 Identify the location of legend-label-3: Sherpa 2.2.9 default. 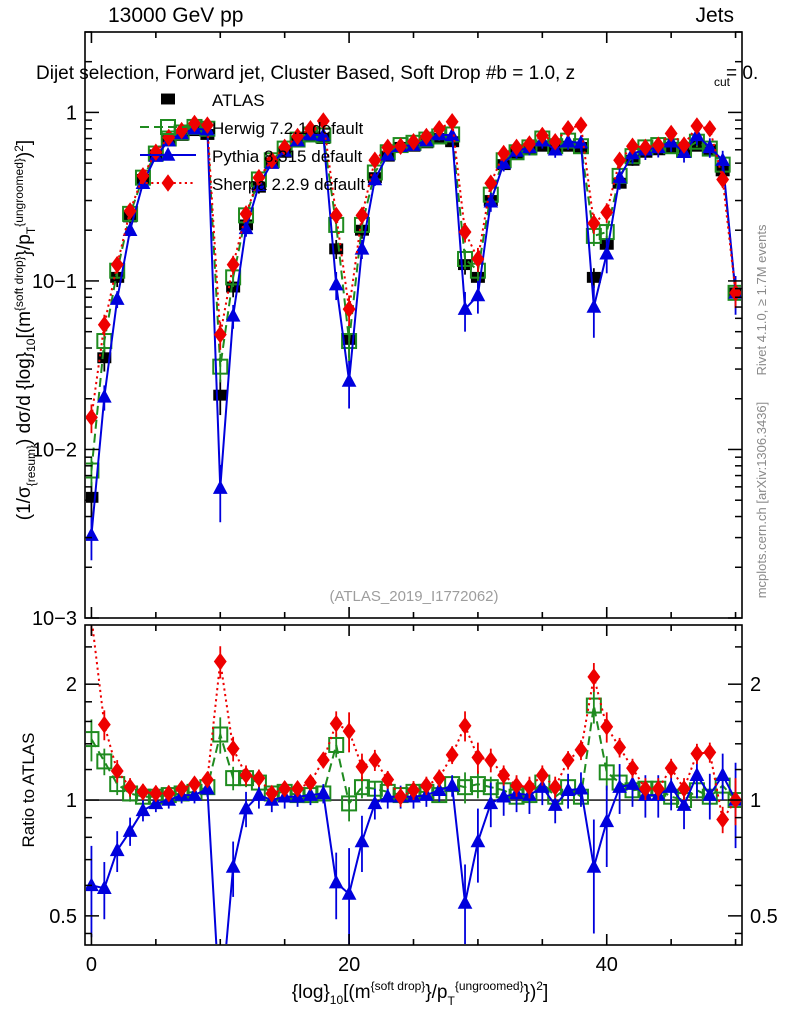
(288, 184).